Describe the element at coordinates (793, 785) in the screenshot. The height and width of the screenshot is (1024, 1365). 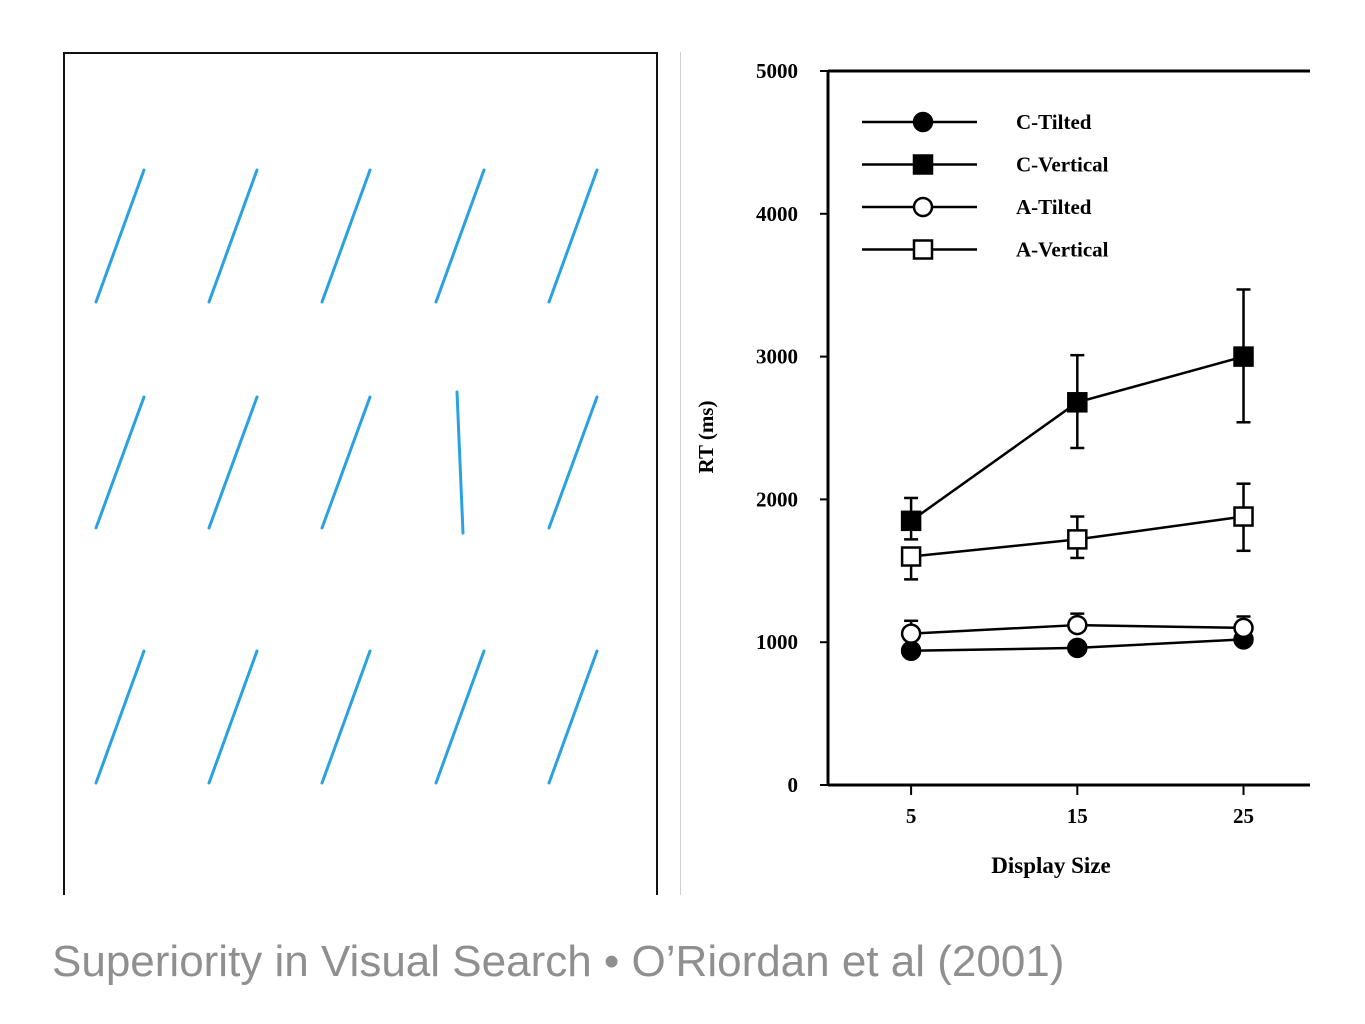
I see `y-tick-label: 0` at that location.